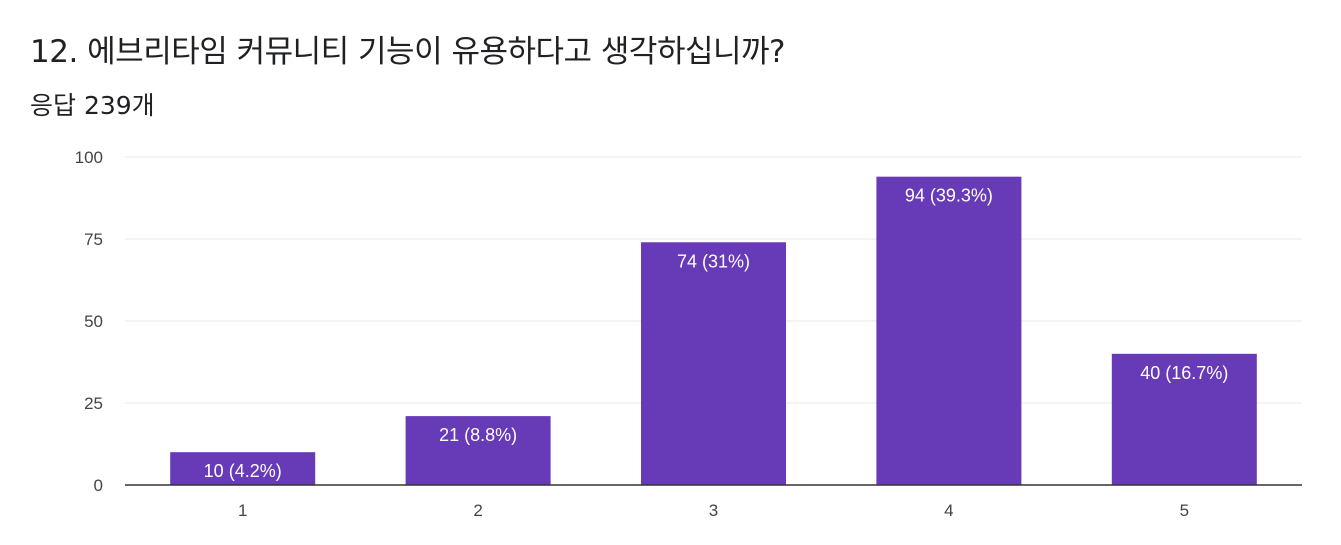 The image size is (1341, 545). I want to click on y-tick-label: 25, so click(93, 403).